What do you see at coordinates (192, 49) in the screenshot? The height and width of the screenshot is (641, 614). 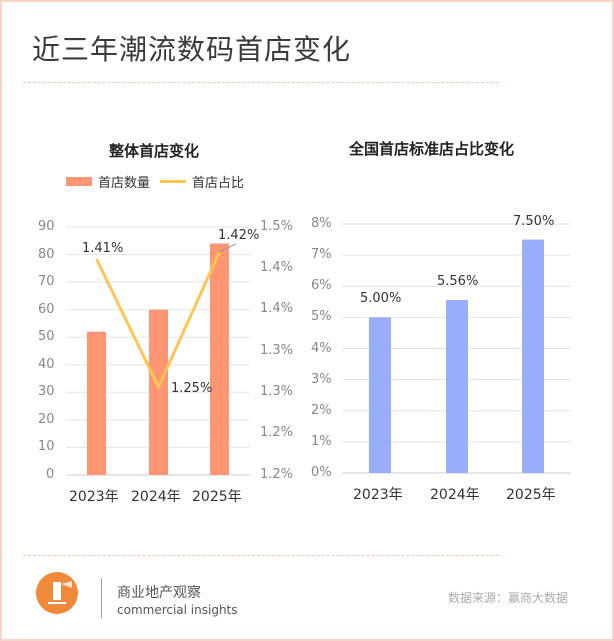 I see `page-title: 近三年潮流数码首店变化` at bounding box center [192, 49].